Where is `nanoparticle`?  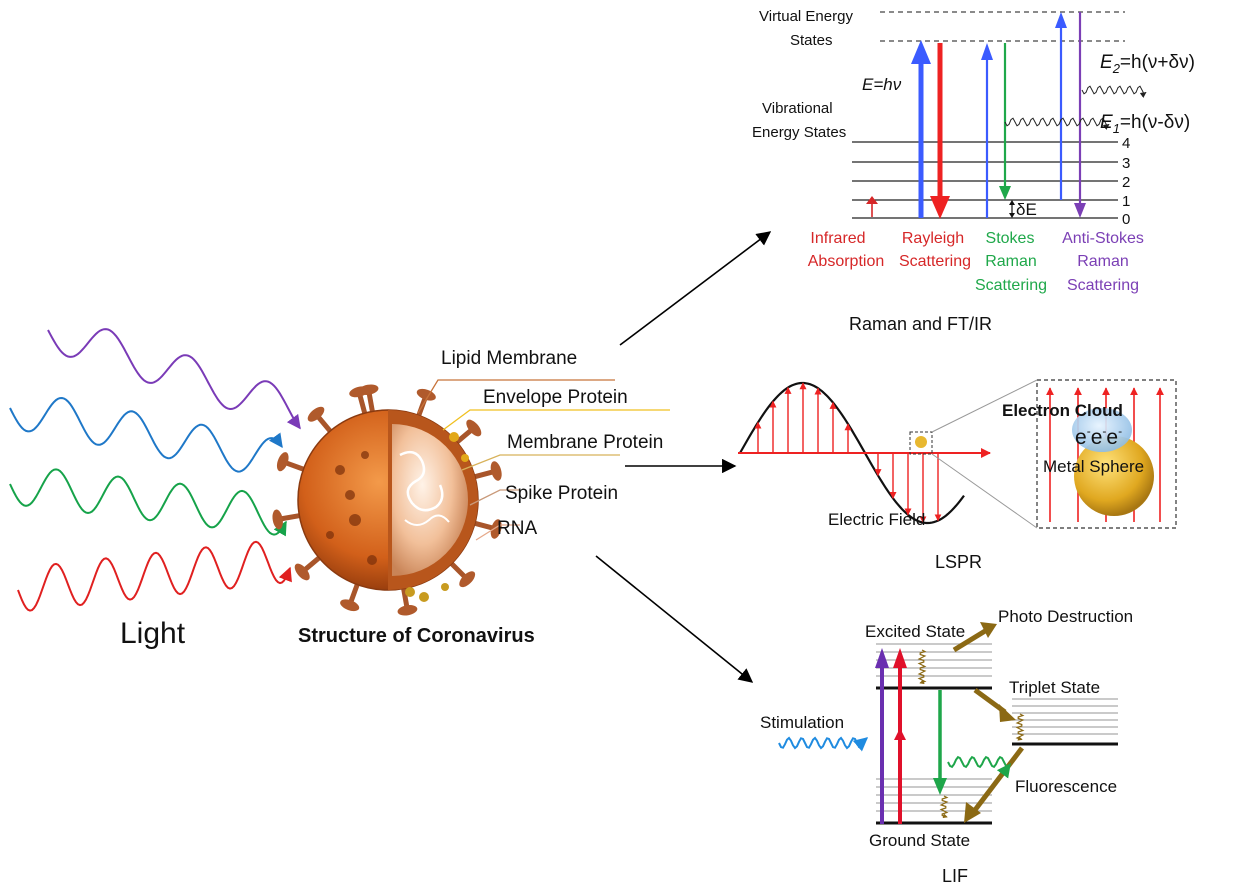
nanoparticle is located at coordinates (921, 442).